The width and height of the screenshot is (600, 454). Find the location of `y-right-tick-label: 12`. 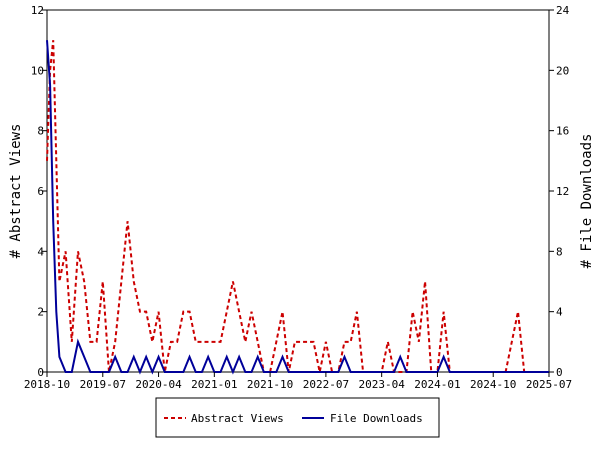

y-right-tick-label: 12 is located at coordinates (562, 191).